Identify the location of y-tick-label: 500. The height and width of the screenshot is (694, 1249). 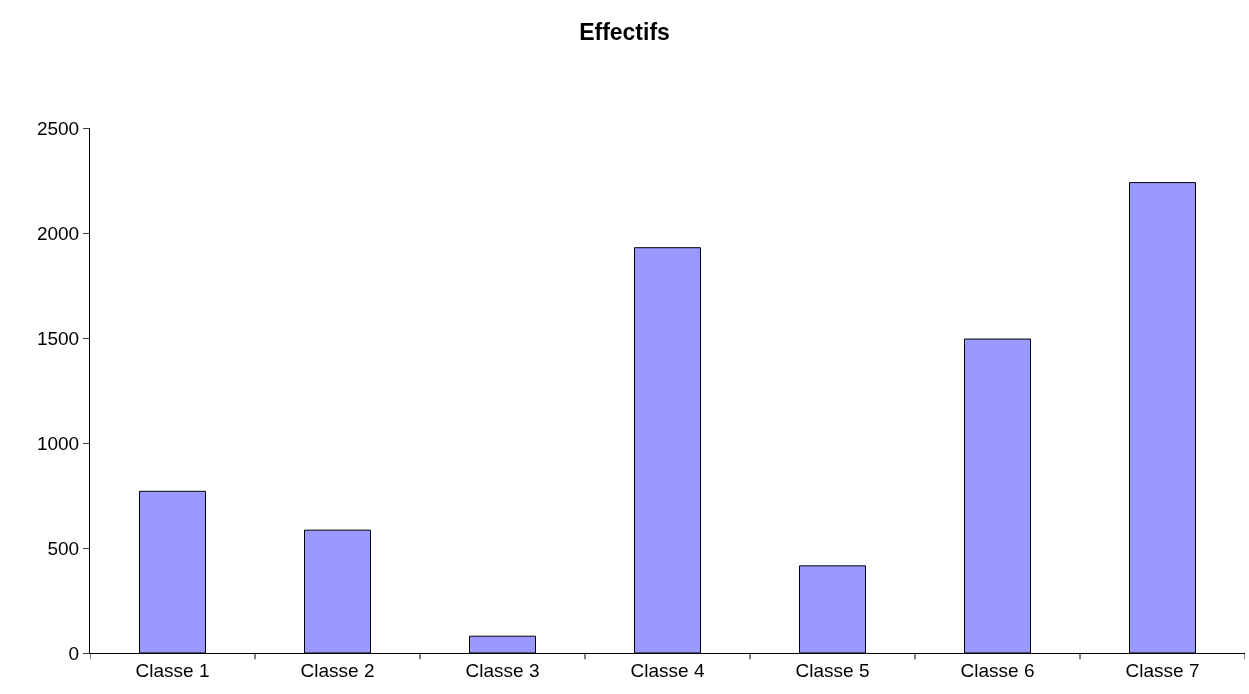
(63, 548).